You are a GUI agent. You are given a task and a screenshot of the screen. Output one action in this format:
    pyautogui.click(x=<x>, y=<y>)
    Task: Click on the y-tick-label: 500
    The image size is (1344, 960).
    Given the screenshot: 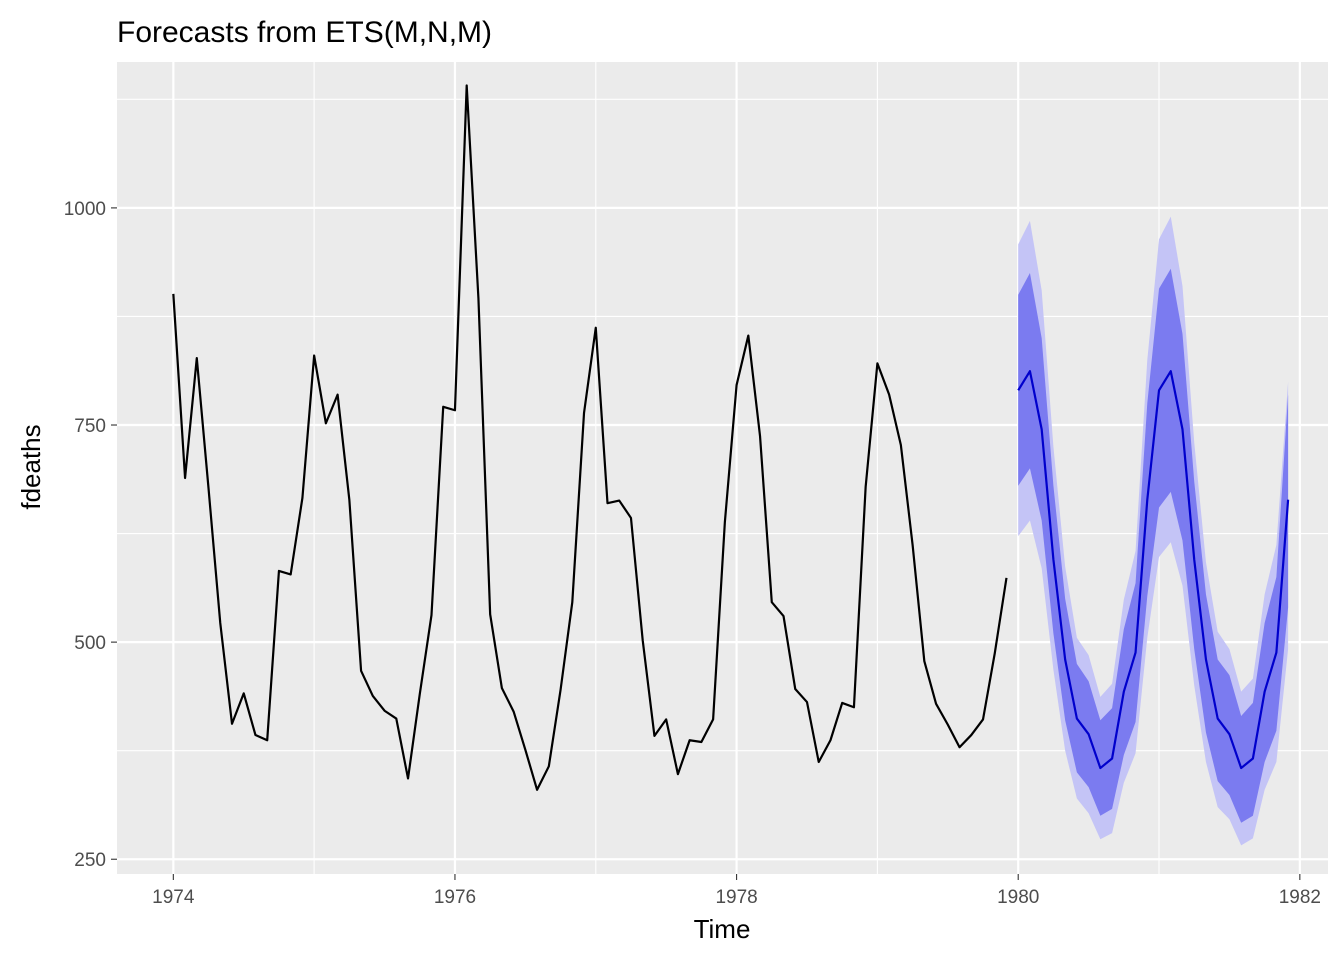 What is the action you would take?
    pyautogui.click(x=90, y=643)
    